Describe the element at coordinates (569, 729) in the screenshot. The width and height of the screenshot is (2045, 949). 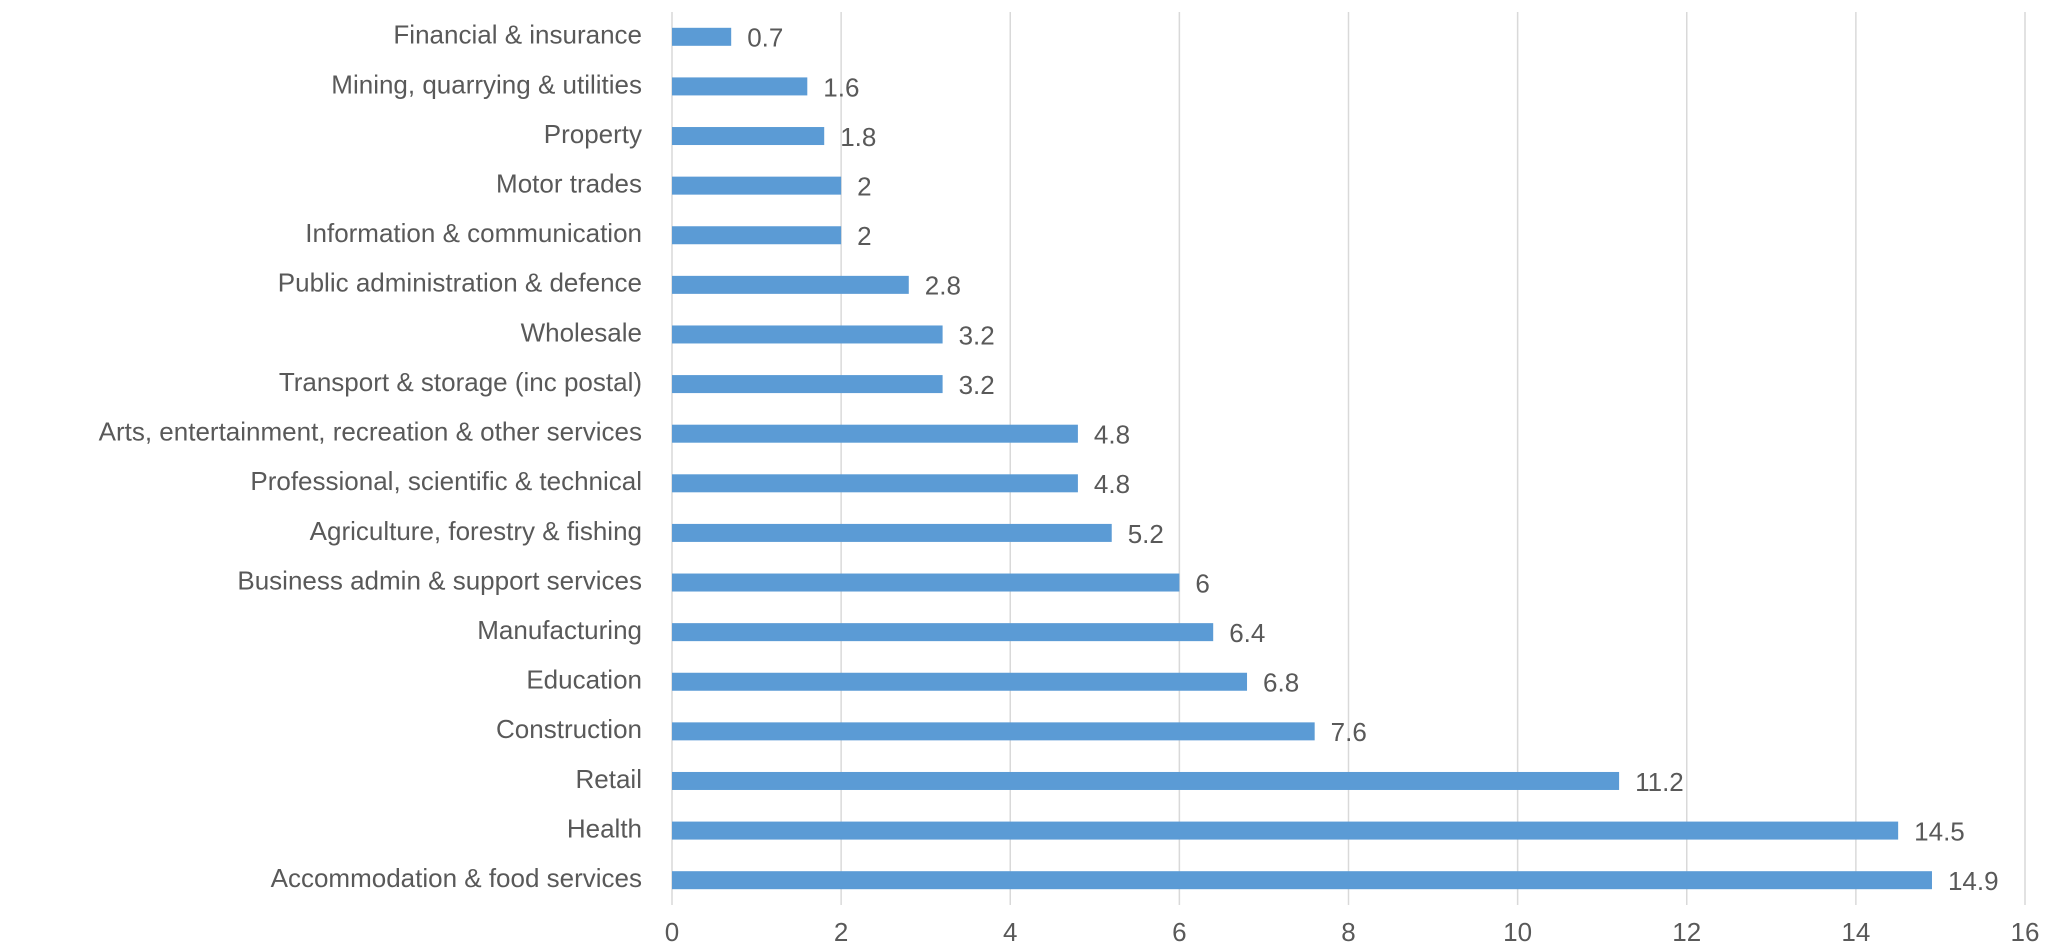
I see `y-tick-label: Construction` at that location.